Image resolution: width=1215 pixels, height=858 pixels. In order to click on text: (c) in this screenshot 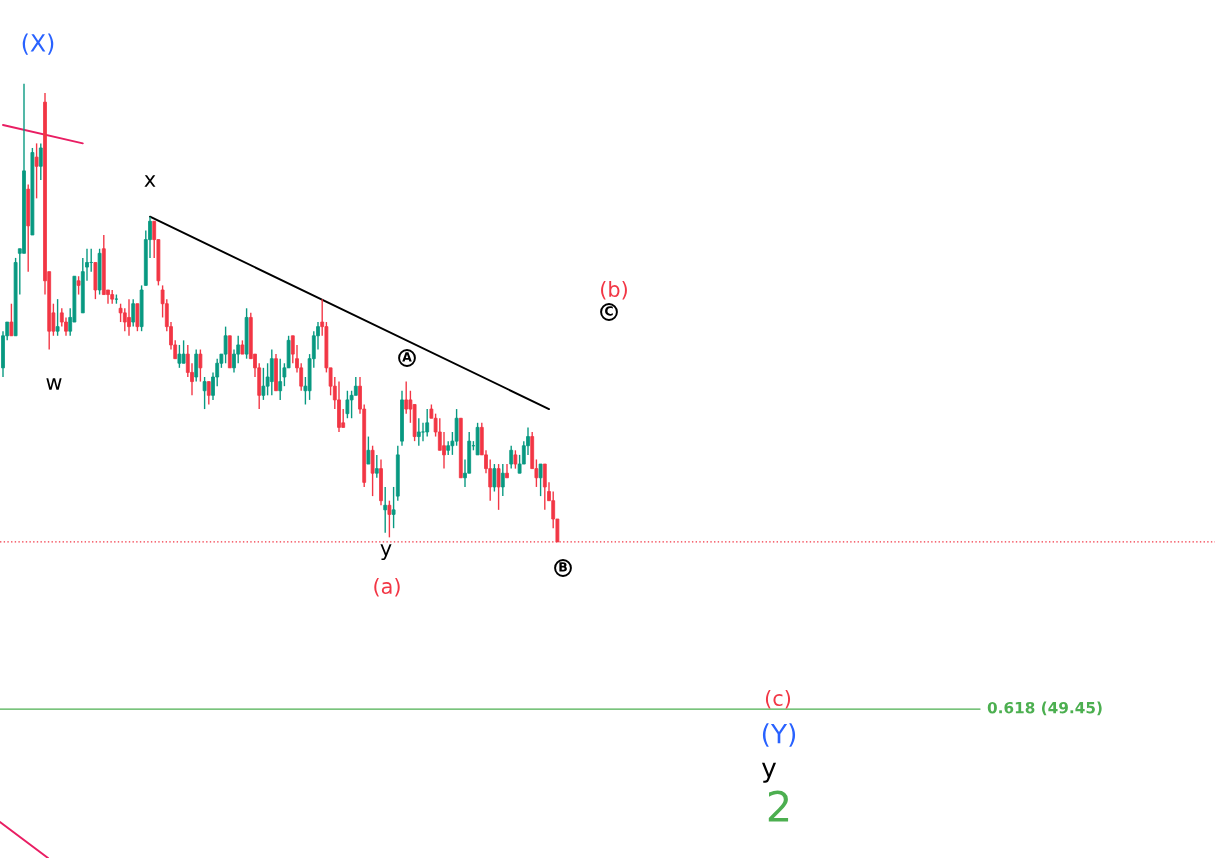, I will do `click(778, 699)`.